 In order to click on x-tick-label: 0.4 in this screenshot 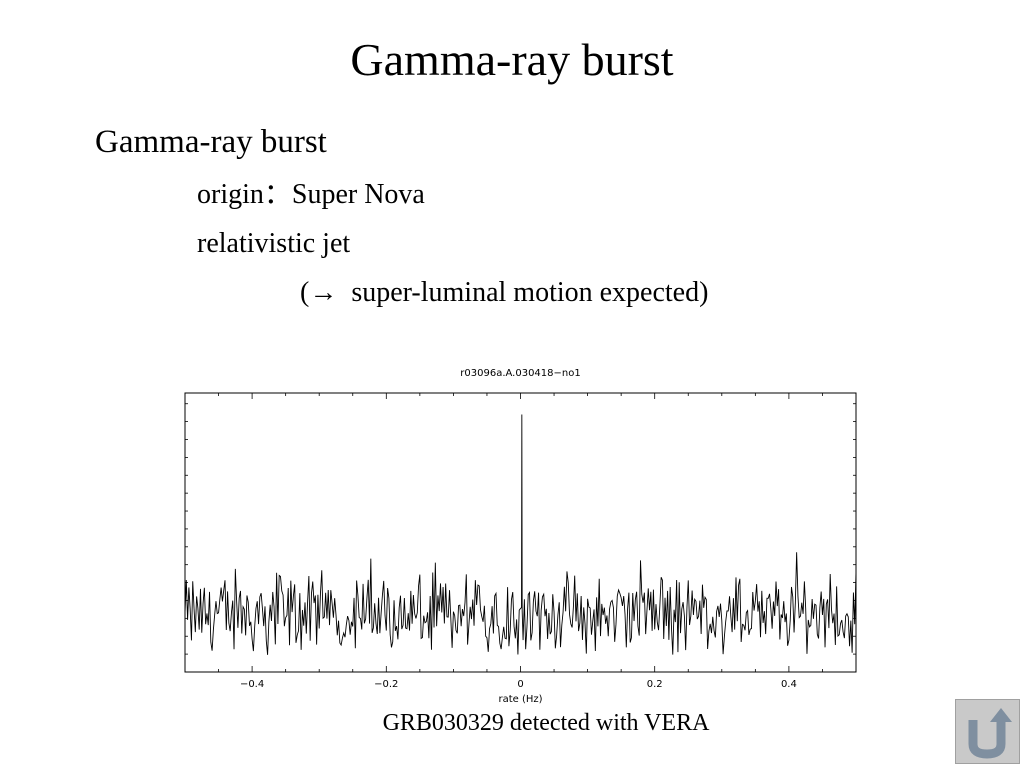, I will do `click(789, 684)`.